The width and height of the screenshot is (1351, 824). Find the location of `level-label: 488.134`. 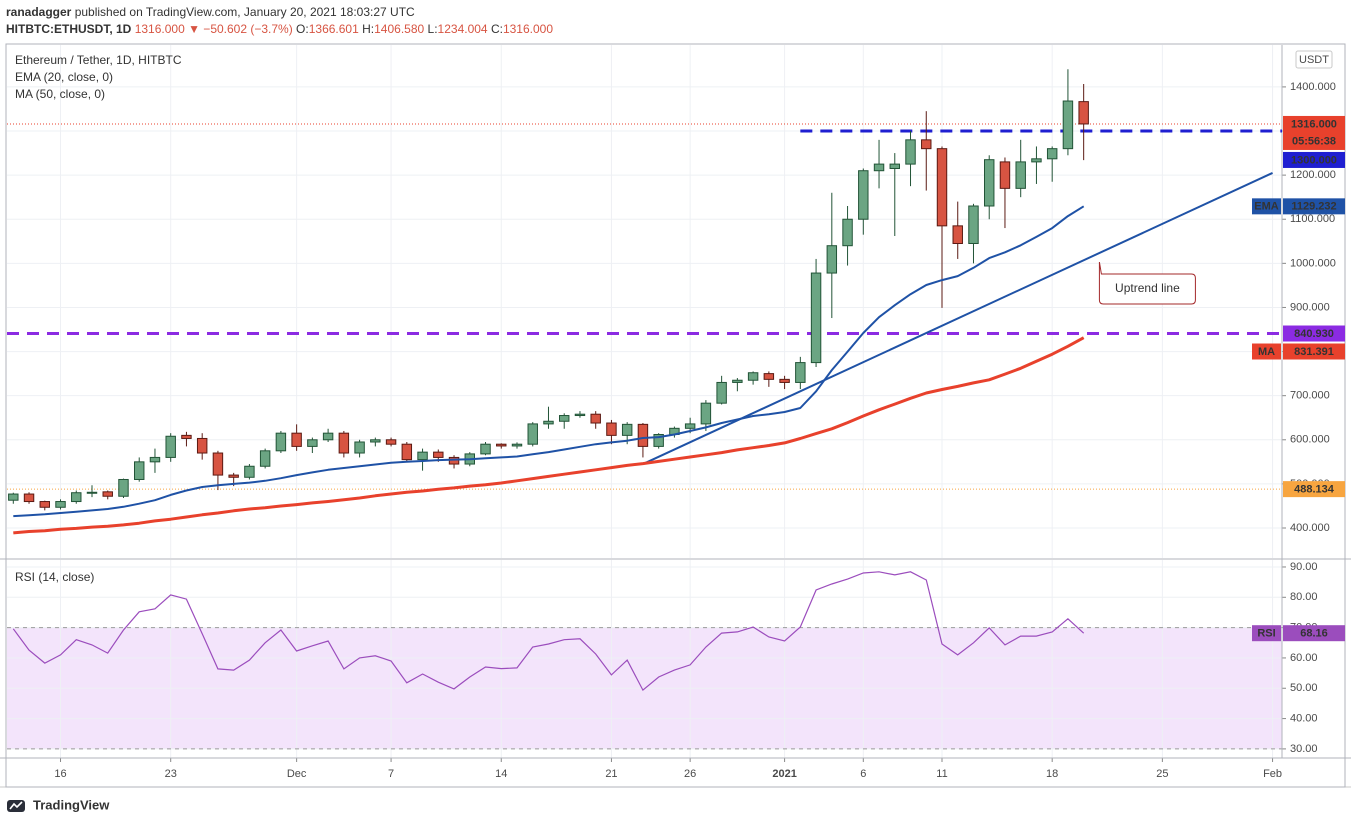

level-label: 488.134 is located at coordinates (1314, 490).